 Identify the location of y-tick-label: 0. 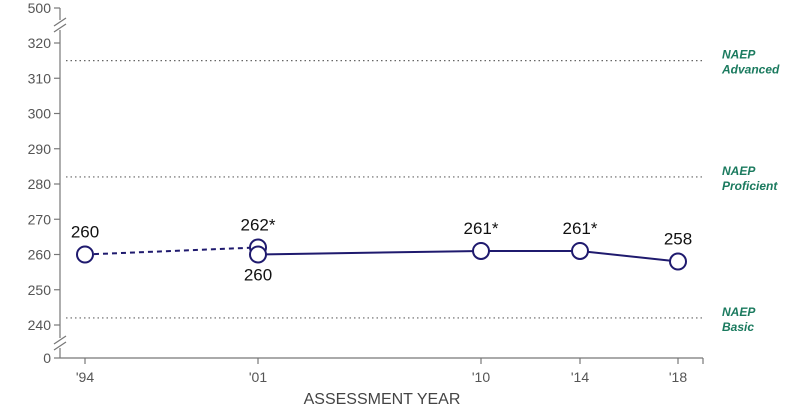
(47, 358).